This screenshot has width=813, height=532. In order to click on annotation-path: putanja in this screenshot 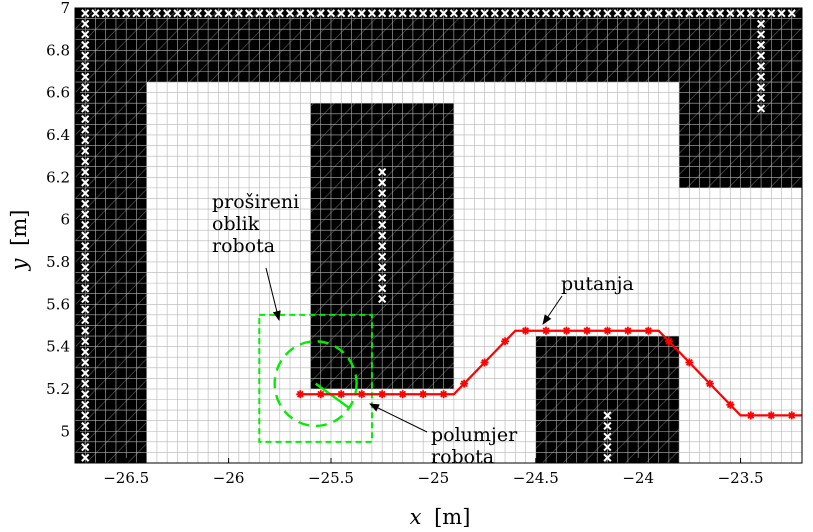, I will do `click(597, 284)`.